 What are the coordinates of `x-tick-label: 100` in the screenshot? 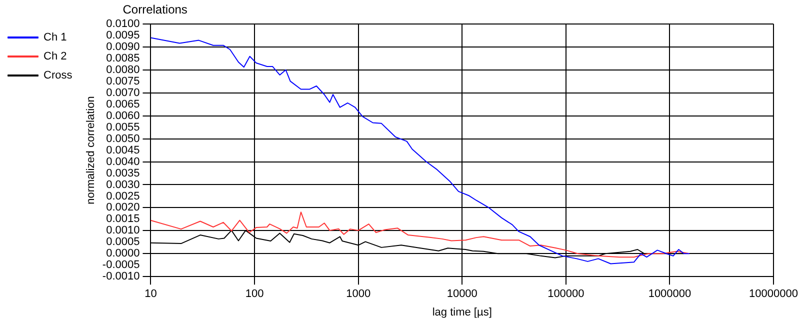 It's located at (254, 294).